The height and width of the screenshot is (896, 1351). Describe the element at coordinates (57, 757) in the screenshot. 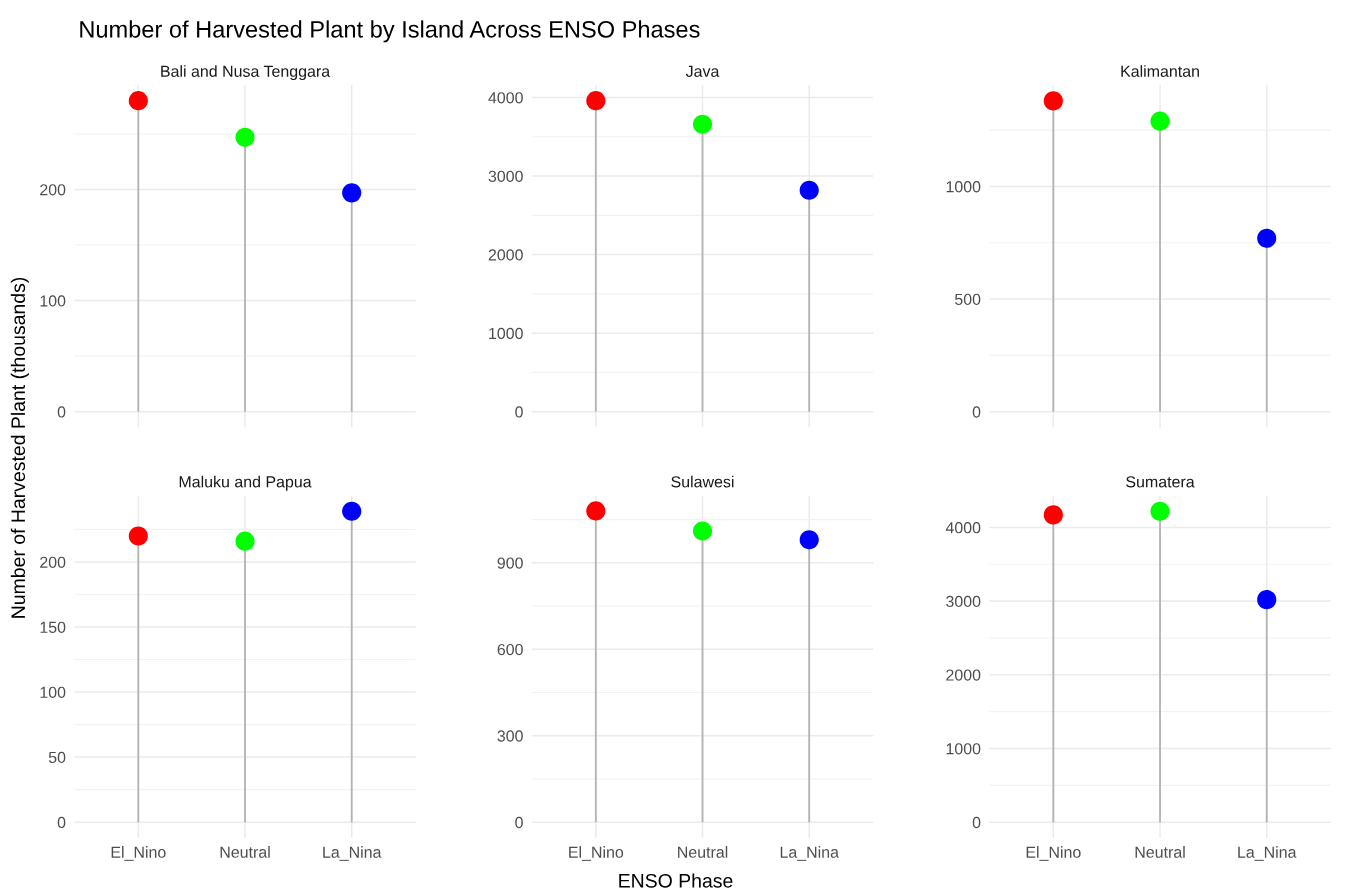

I see `y-tick-label: 50` at that location.